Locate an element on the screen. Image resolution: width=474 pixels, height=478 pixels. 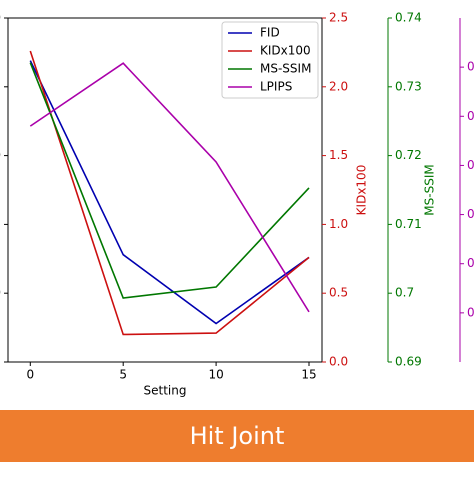
y-tick-label: 0.7 is located at coordinates (404, 293).